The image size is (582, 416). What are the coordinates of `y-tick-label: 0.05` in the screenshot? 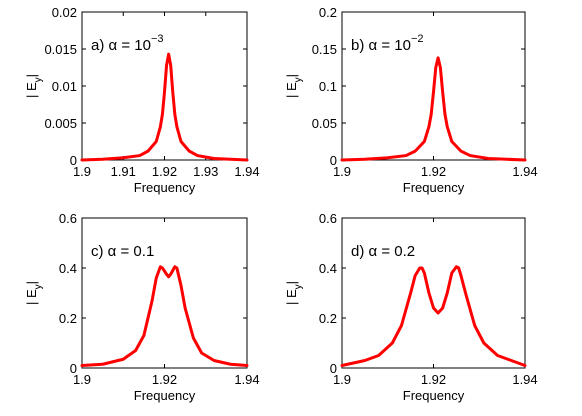 It's located at (324, 123).